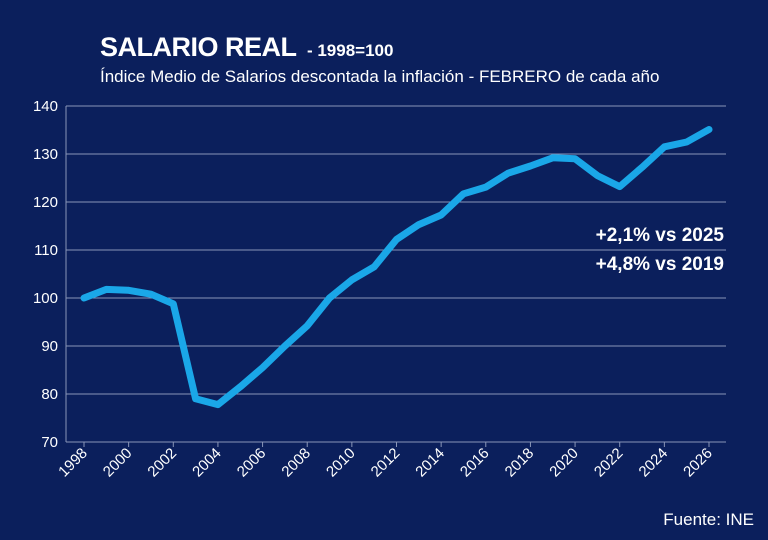 The image size is (768, 540). I want to click on y-tick-label-110: 110, so click(46, 250).